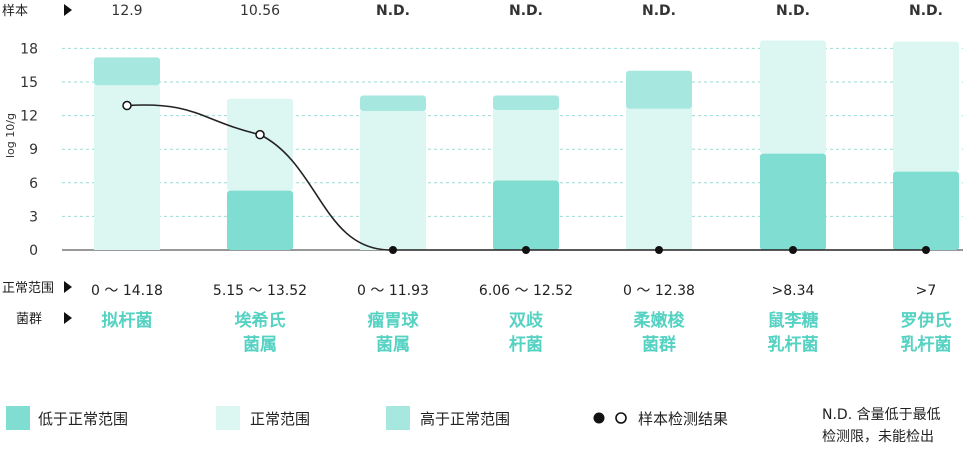  What do you see at coordinates (878, 437) in the screenshot?
I see `nd-note-line2: 检测限，未能检出` at bounding box center [878, 437].